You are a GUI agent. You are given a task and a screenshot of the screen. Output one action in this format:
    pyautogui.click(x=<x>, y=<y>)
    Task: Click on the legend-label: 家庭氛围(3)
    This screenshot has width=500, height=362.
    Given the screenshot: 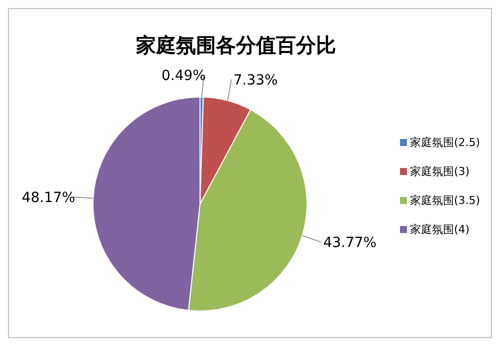 What is the action you would take?
    pyautogui.click(x=440, y=171)
    